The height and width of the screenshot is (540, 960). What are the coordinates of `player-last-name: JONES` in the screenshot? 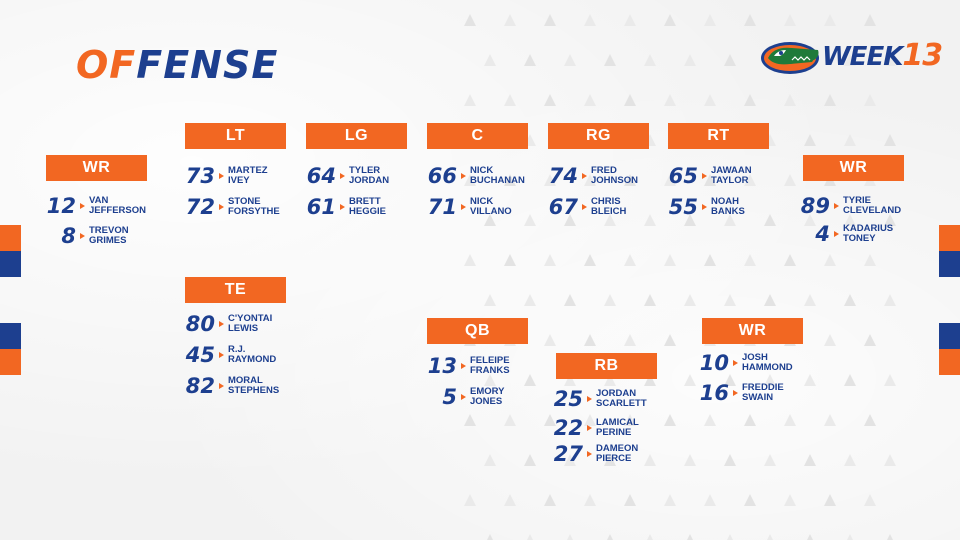 It's located at (486, 401).